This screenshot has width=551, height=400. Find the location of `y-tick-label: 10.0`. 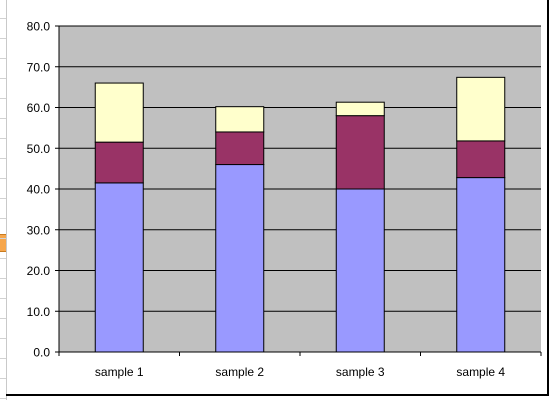

y-tick-label: 10.0 is located at coordinates (39, 312).